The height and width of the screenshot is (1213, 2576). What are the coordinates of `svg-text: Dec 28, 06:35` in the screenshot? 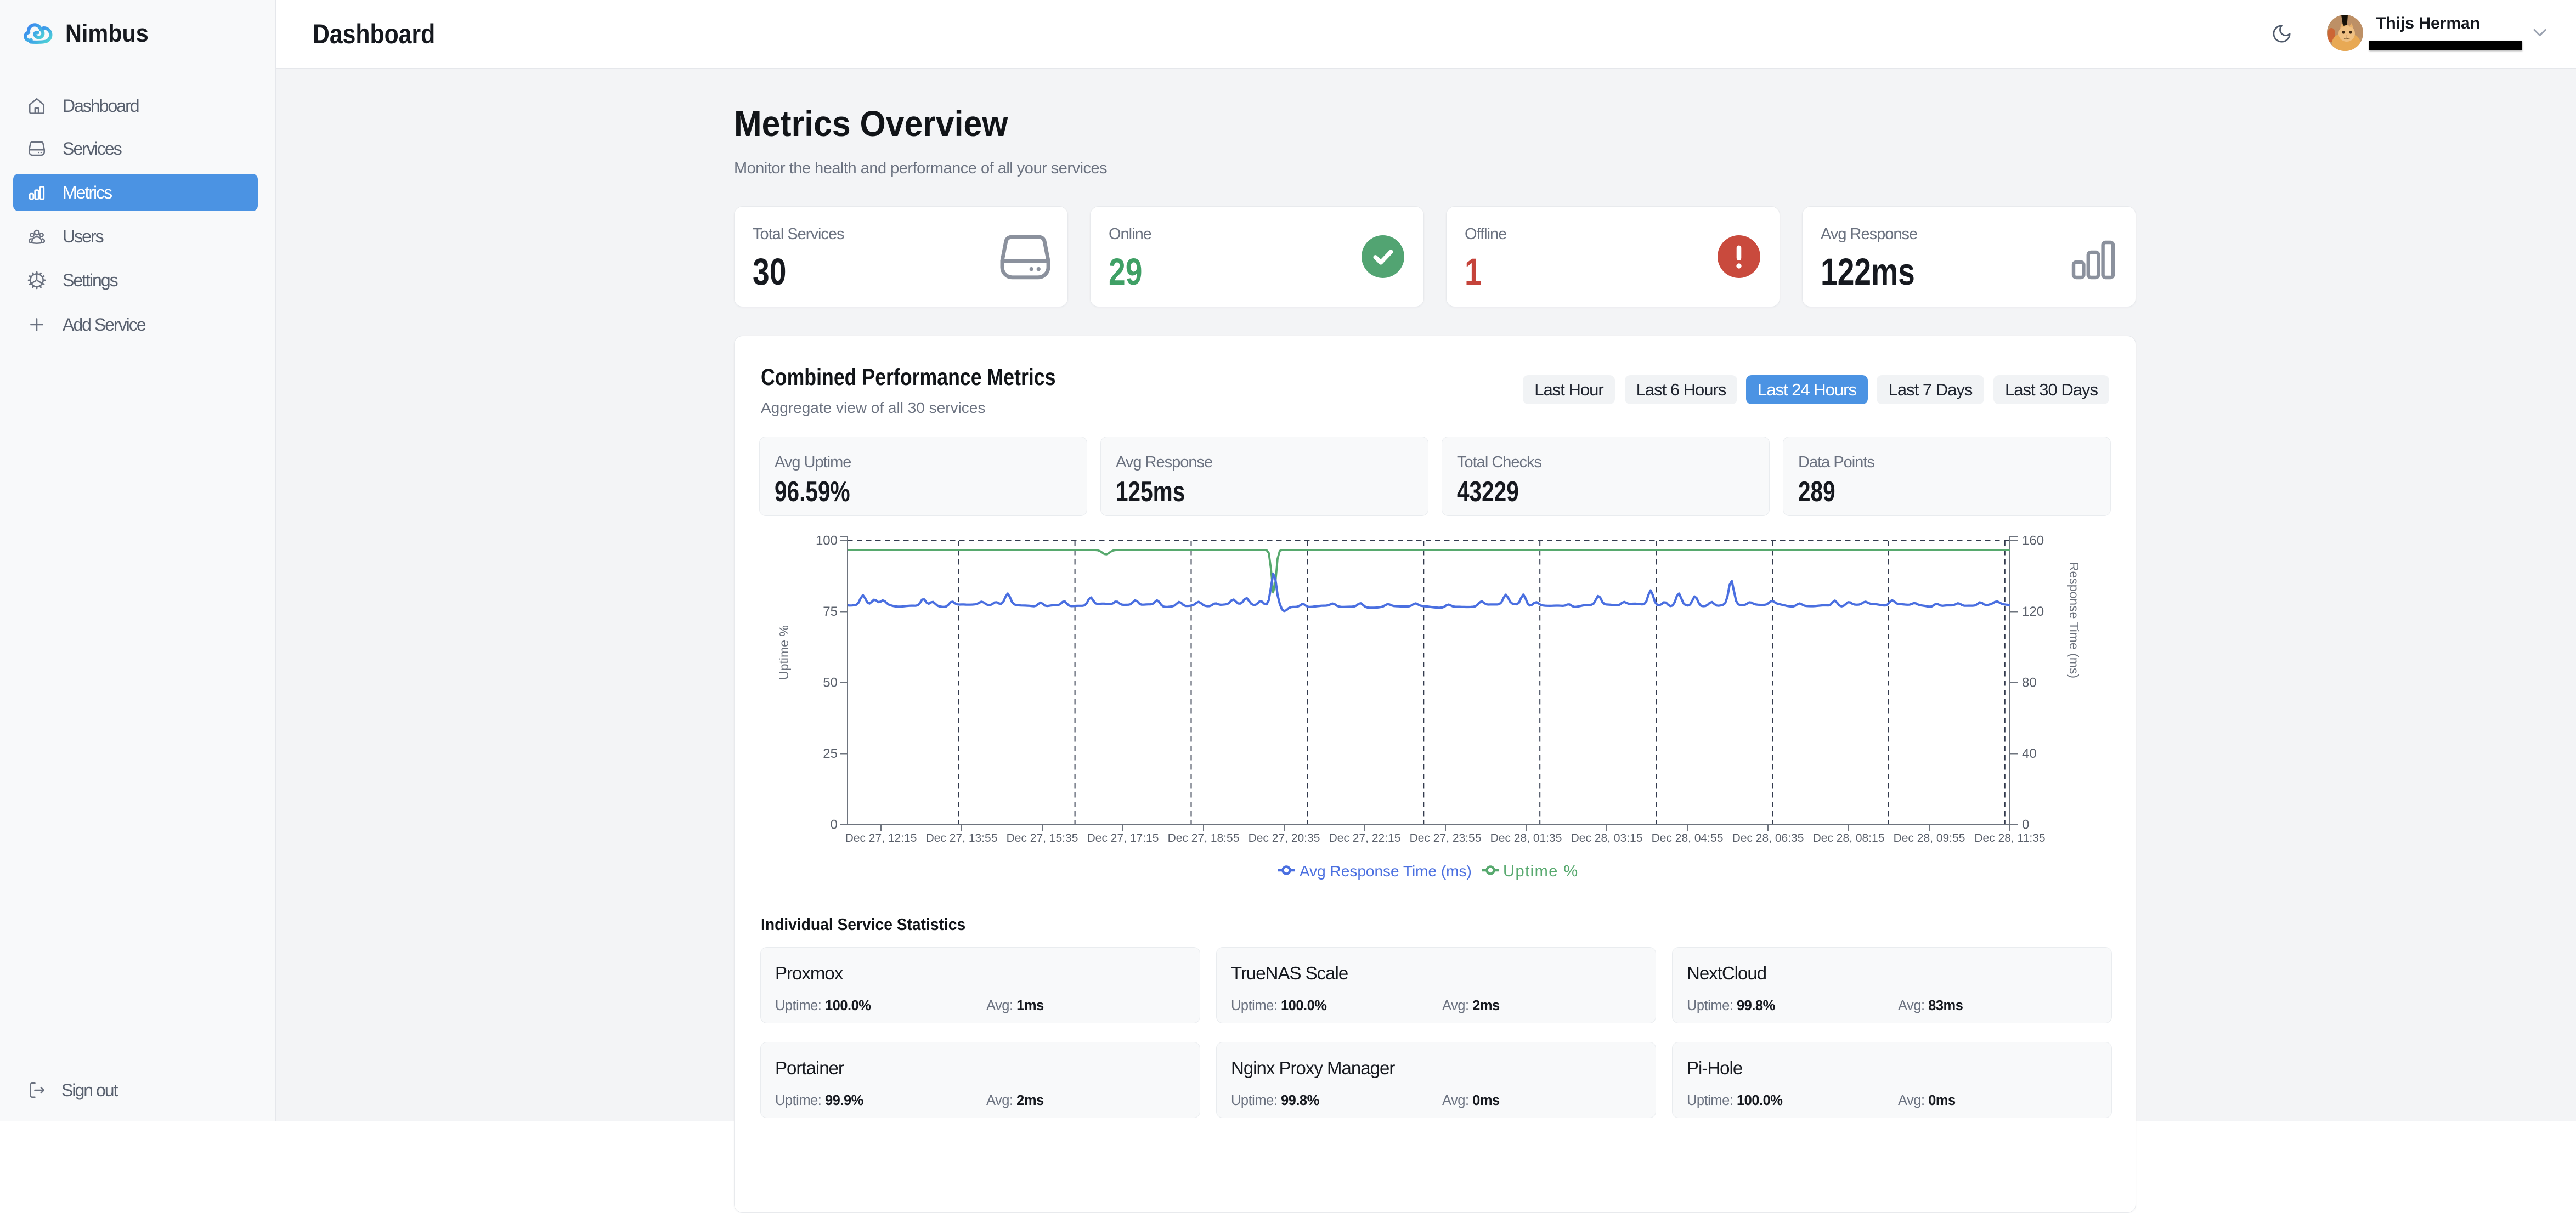 It's located at (1768, 838).